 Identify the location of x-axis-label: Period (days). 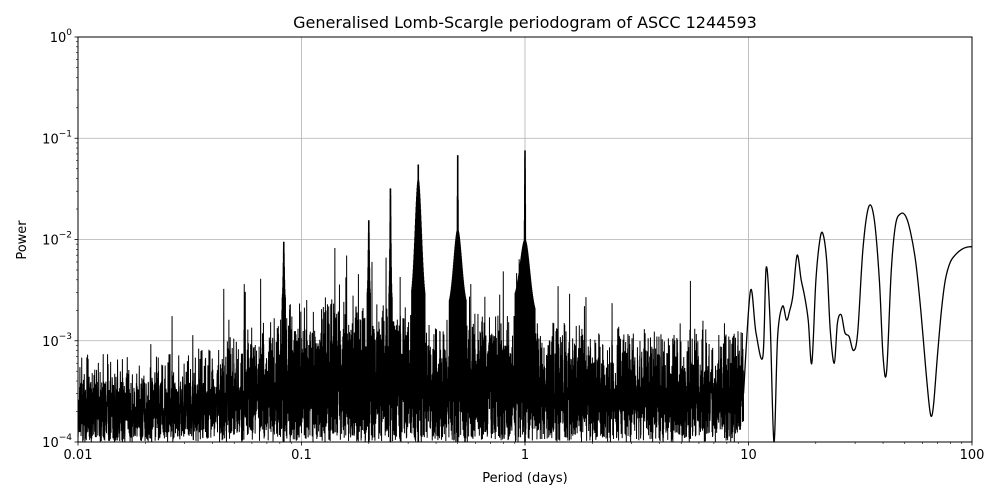
(525, 478).